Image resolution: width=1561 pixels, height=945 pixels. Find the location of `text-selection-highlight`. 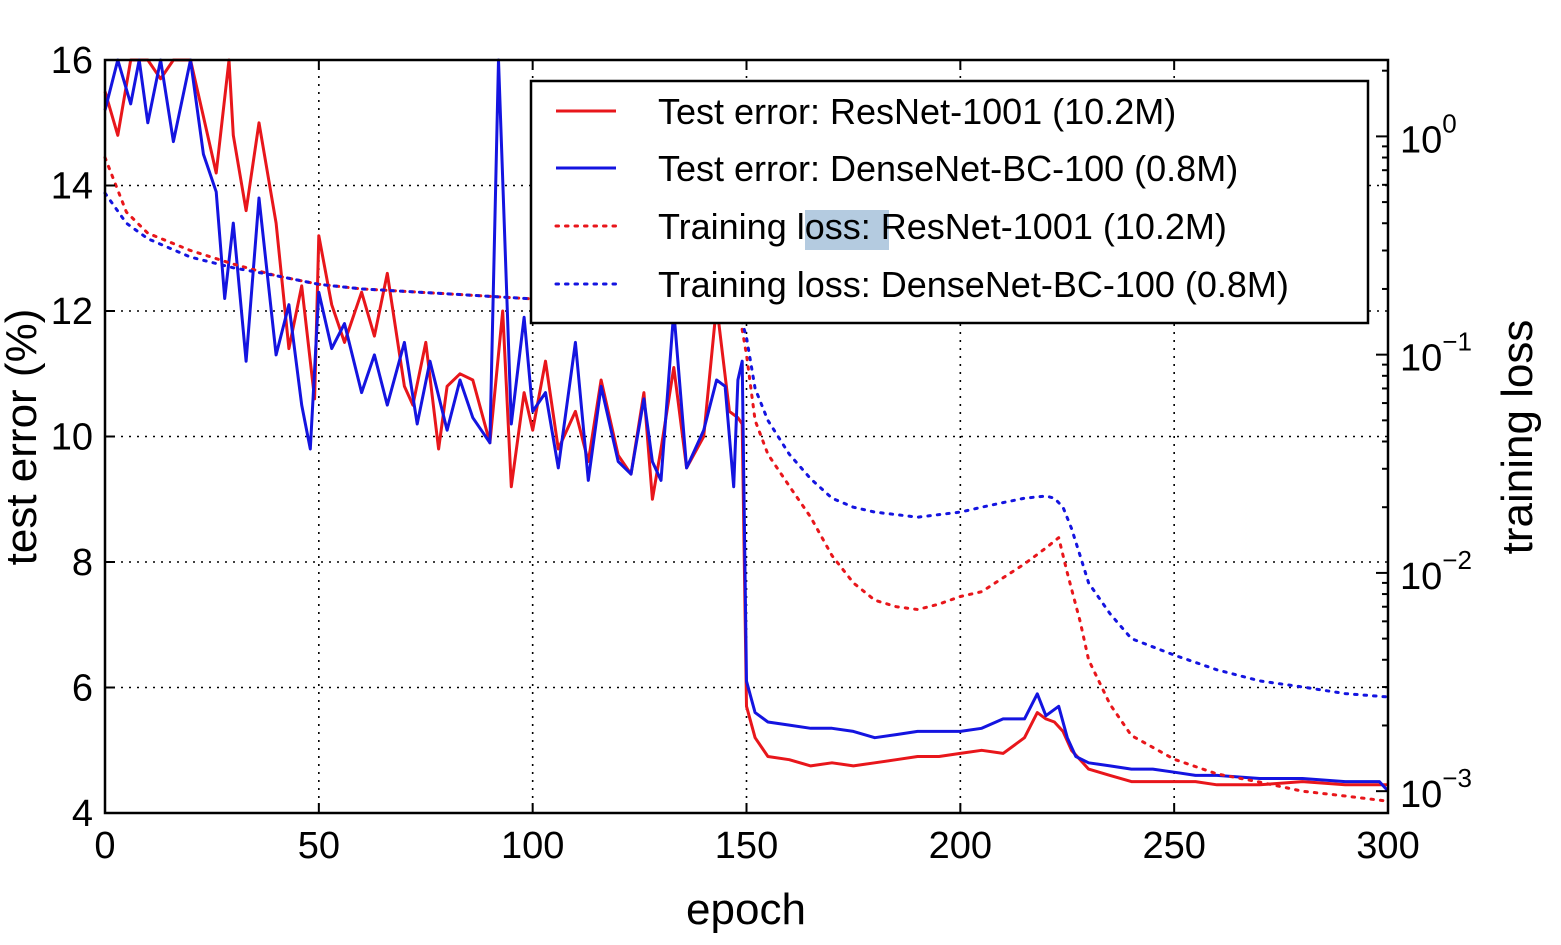

text-selection-highlight is located at coordinates (847, 230).